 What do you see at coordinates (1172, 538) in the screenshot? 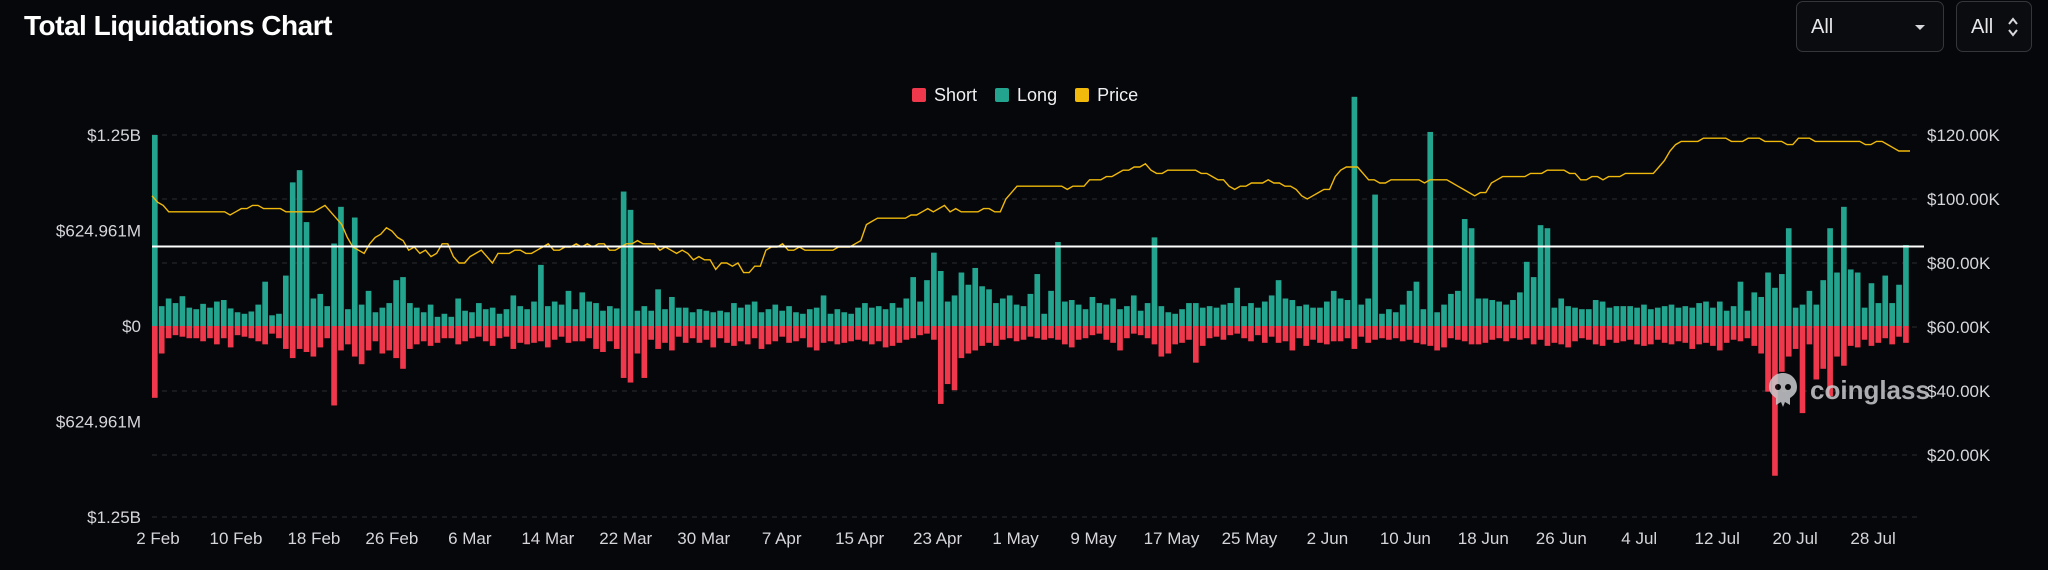
I see `x-axis-label: 17 May` at bounding box center [1172, 538].